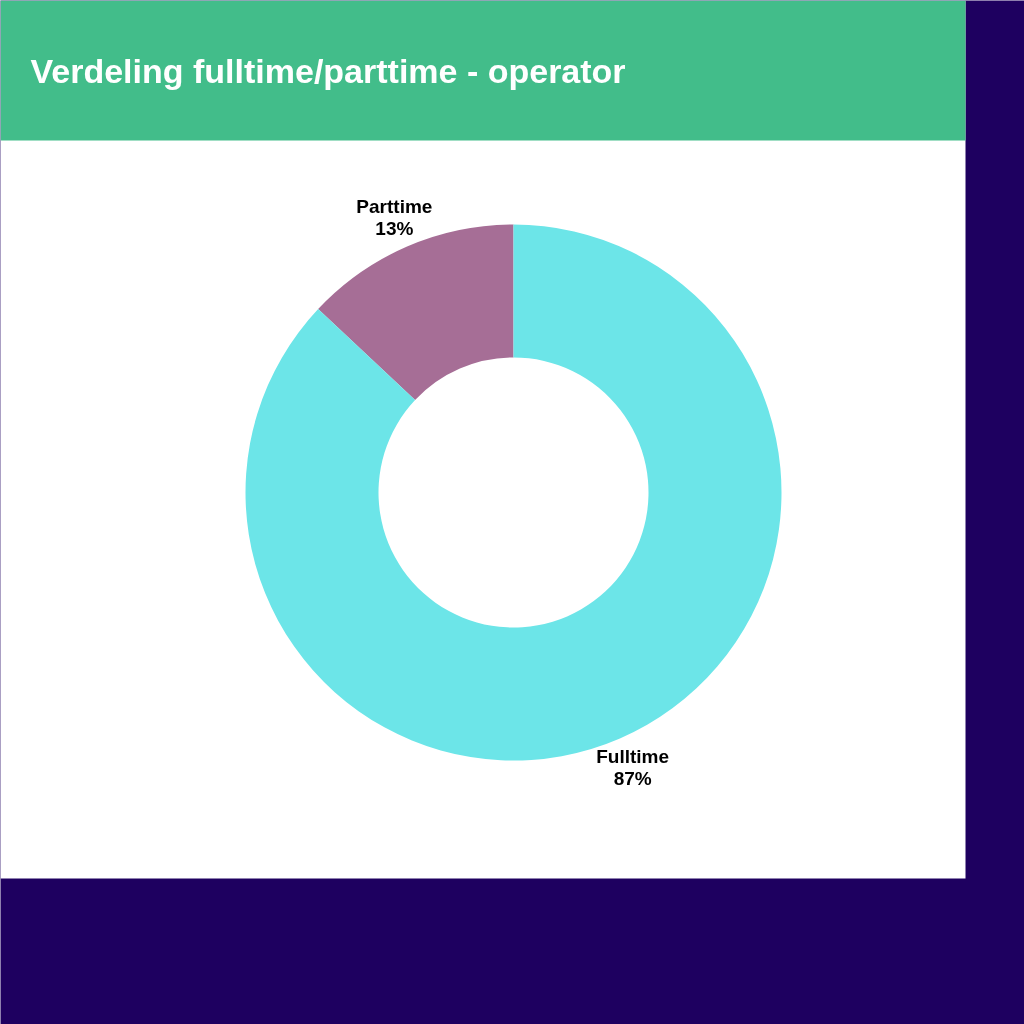 This screenshot has height=1024, width=1024. Describe the element at coordinates (394, 228) in the screenshot. I see `data-label: 13%` at that location.